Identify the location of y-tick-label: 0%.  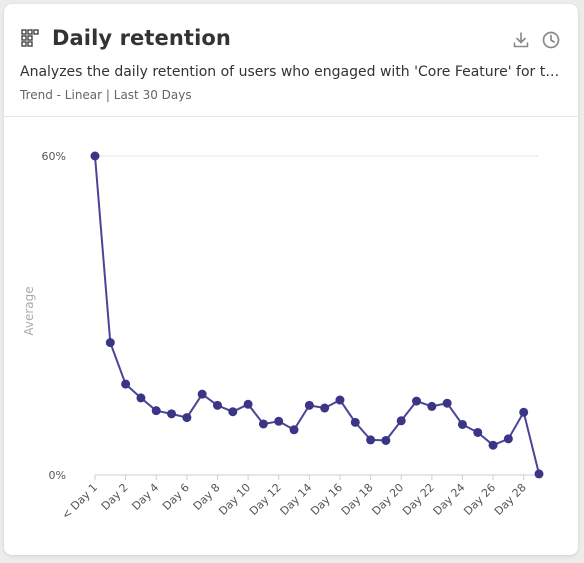
(57, 475).